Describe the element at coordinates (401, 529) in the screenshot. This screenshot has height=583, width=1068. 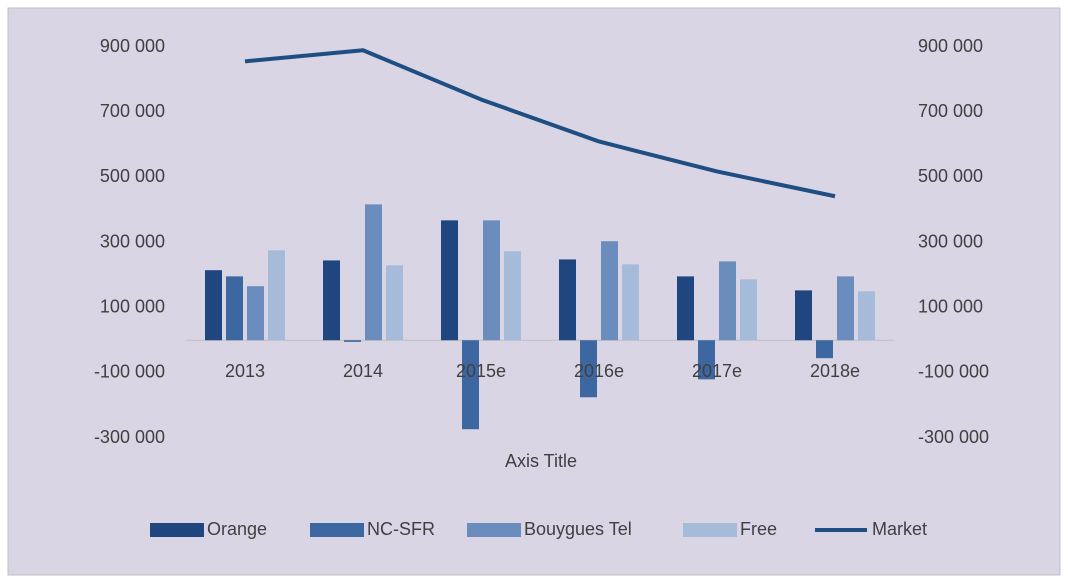
I see `legend-label: NC-SFR` at that location.